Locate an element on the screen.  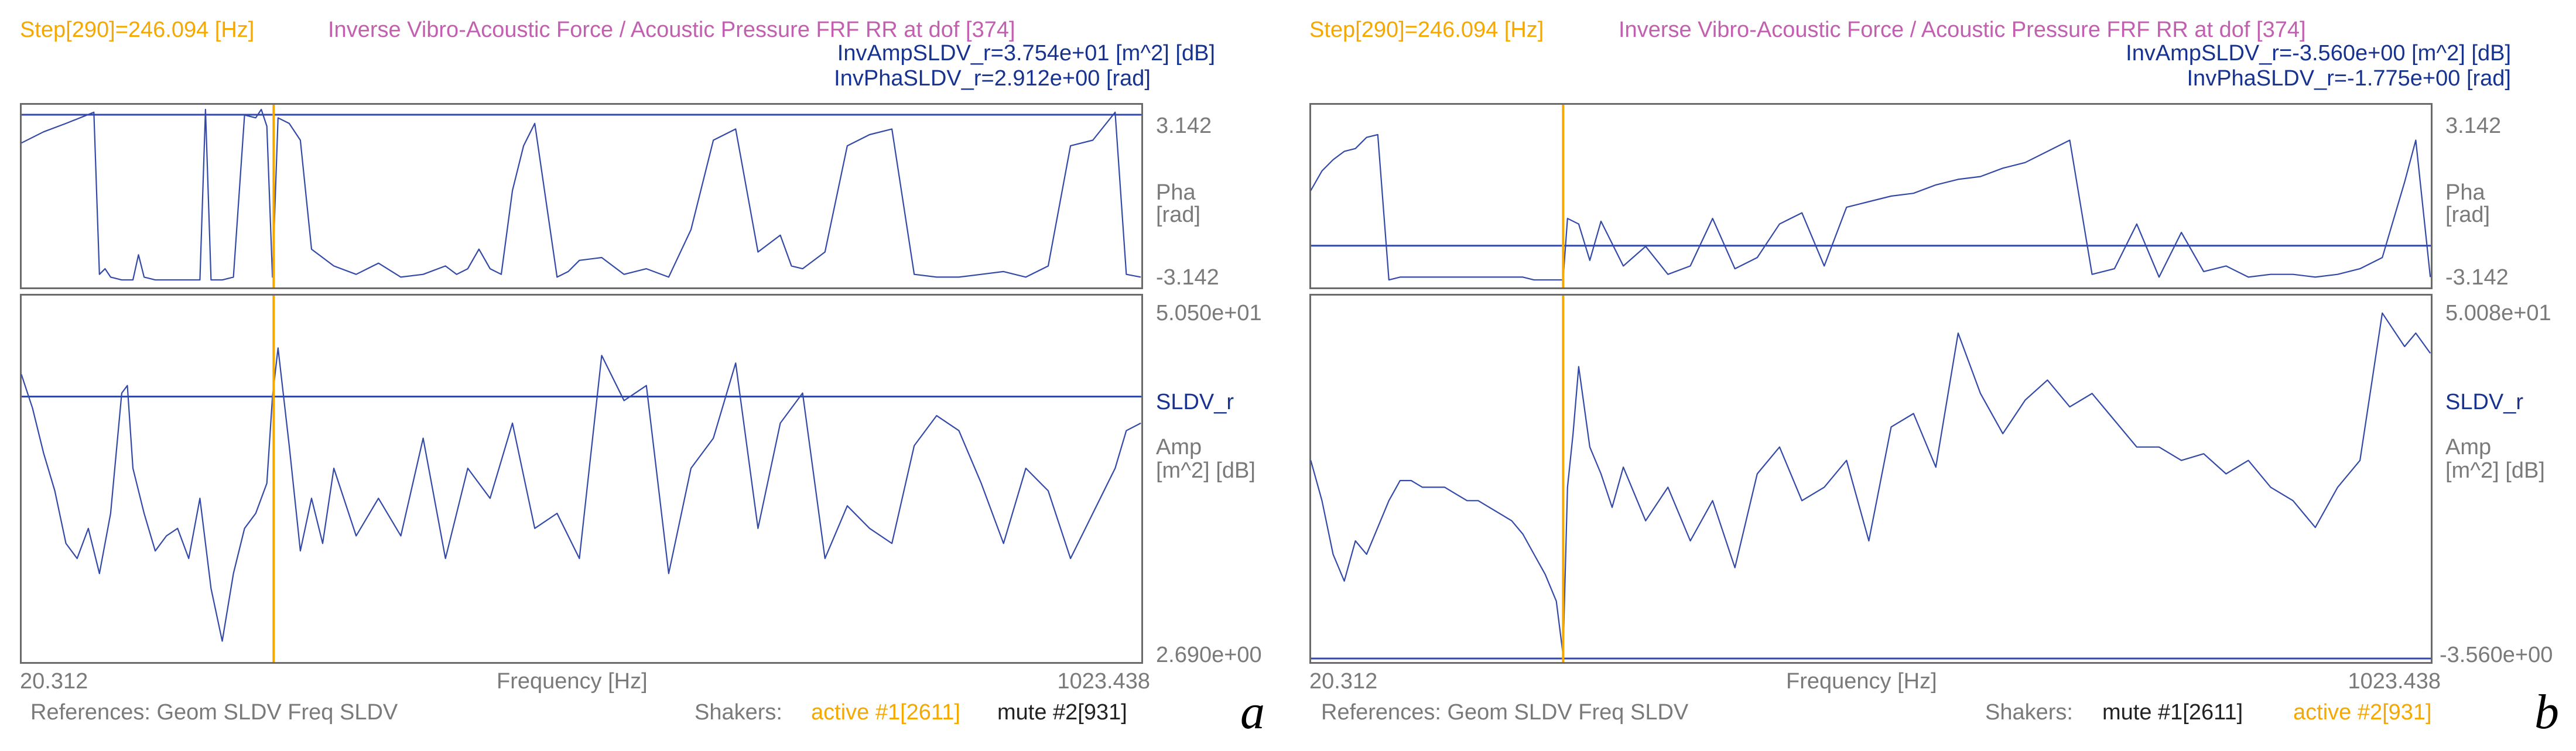
amp-readout: InvAmpSLDV_r=3.754e+01 [m^2] [dB] is located at coordinates (1026, 54).